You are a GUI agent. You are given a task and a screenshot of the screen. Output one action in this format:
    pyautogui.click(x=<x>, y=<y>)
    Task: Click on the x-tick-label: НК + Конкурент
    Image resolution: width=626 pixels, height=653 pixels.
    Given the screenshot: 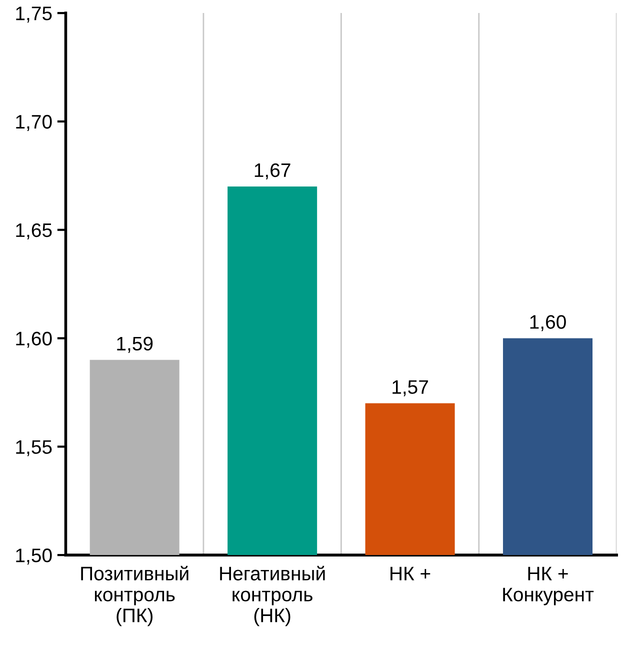 What is the action you would take?
    pyautogui.click(x=548, y=586)
    